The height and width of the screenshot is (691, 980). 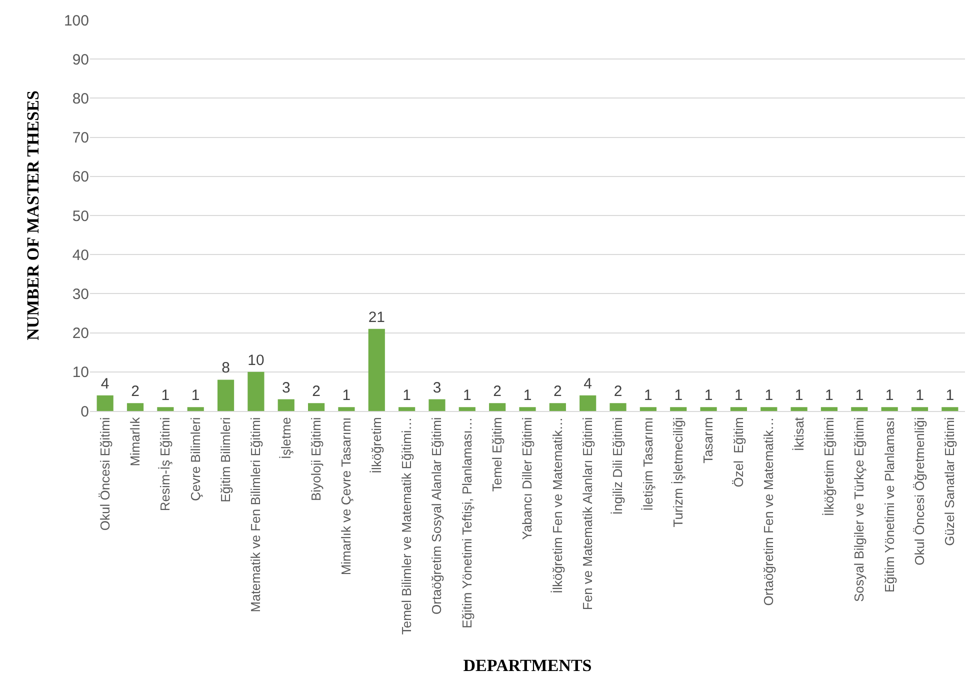 I want to click on x-tick-label: Resim-İş Eğitimi, so click(x=165, y=464).